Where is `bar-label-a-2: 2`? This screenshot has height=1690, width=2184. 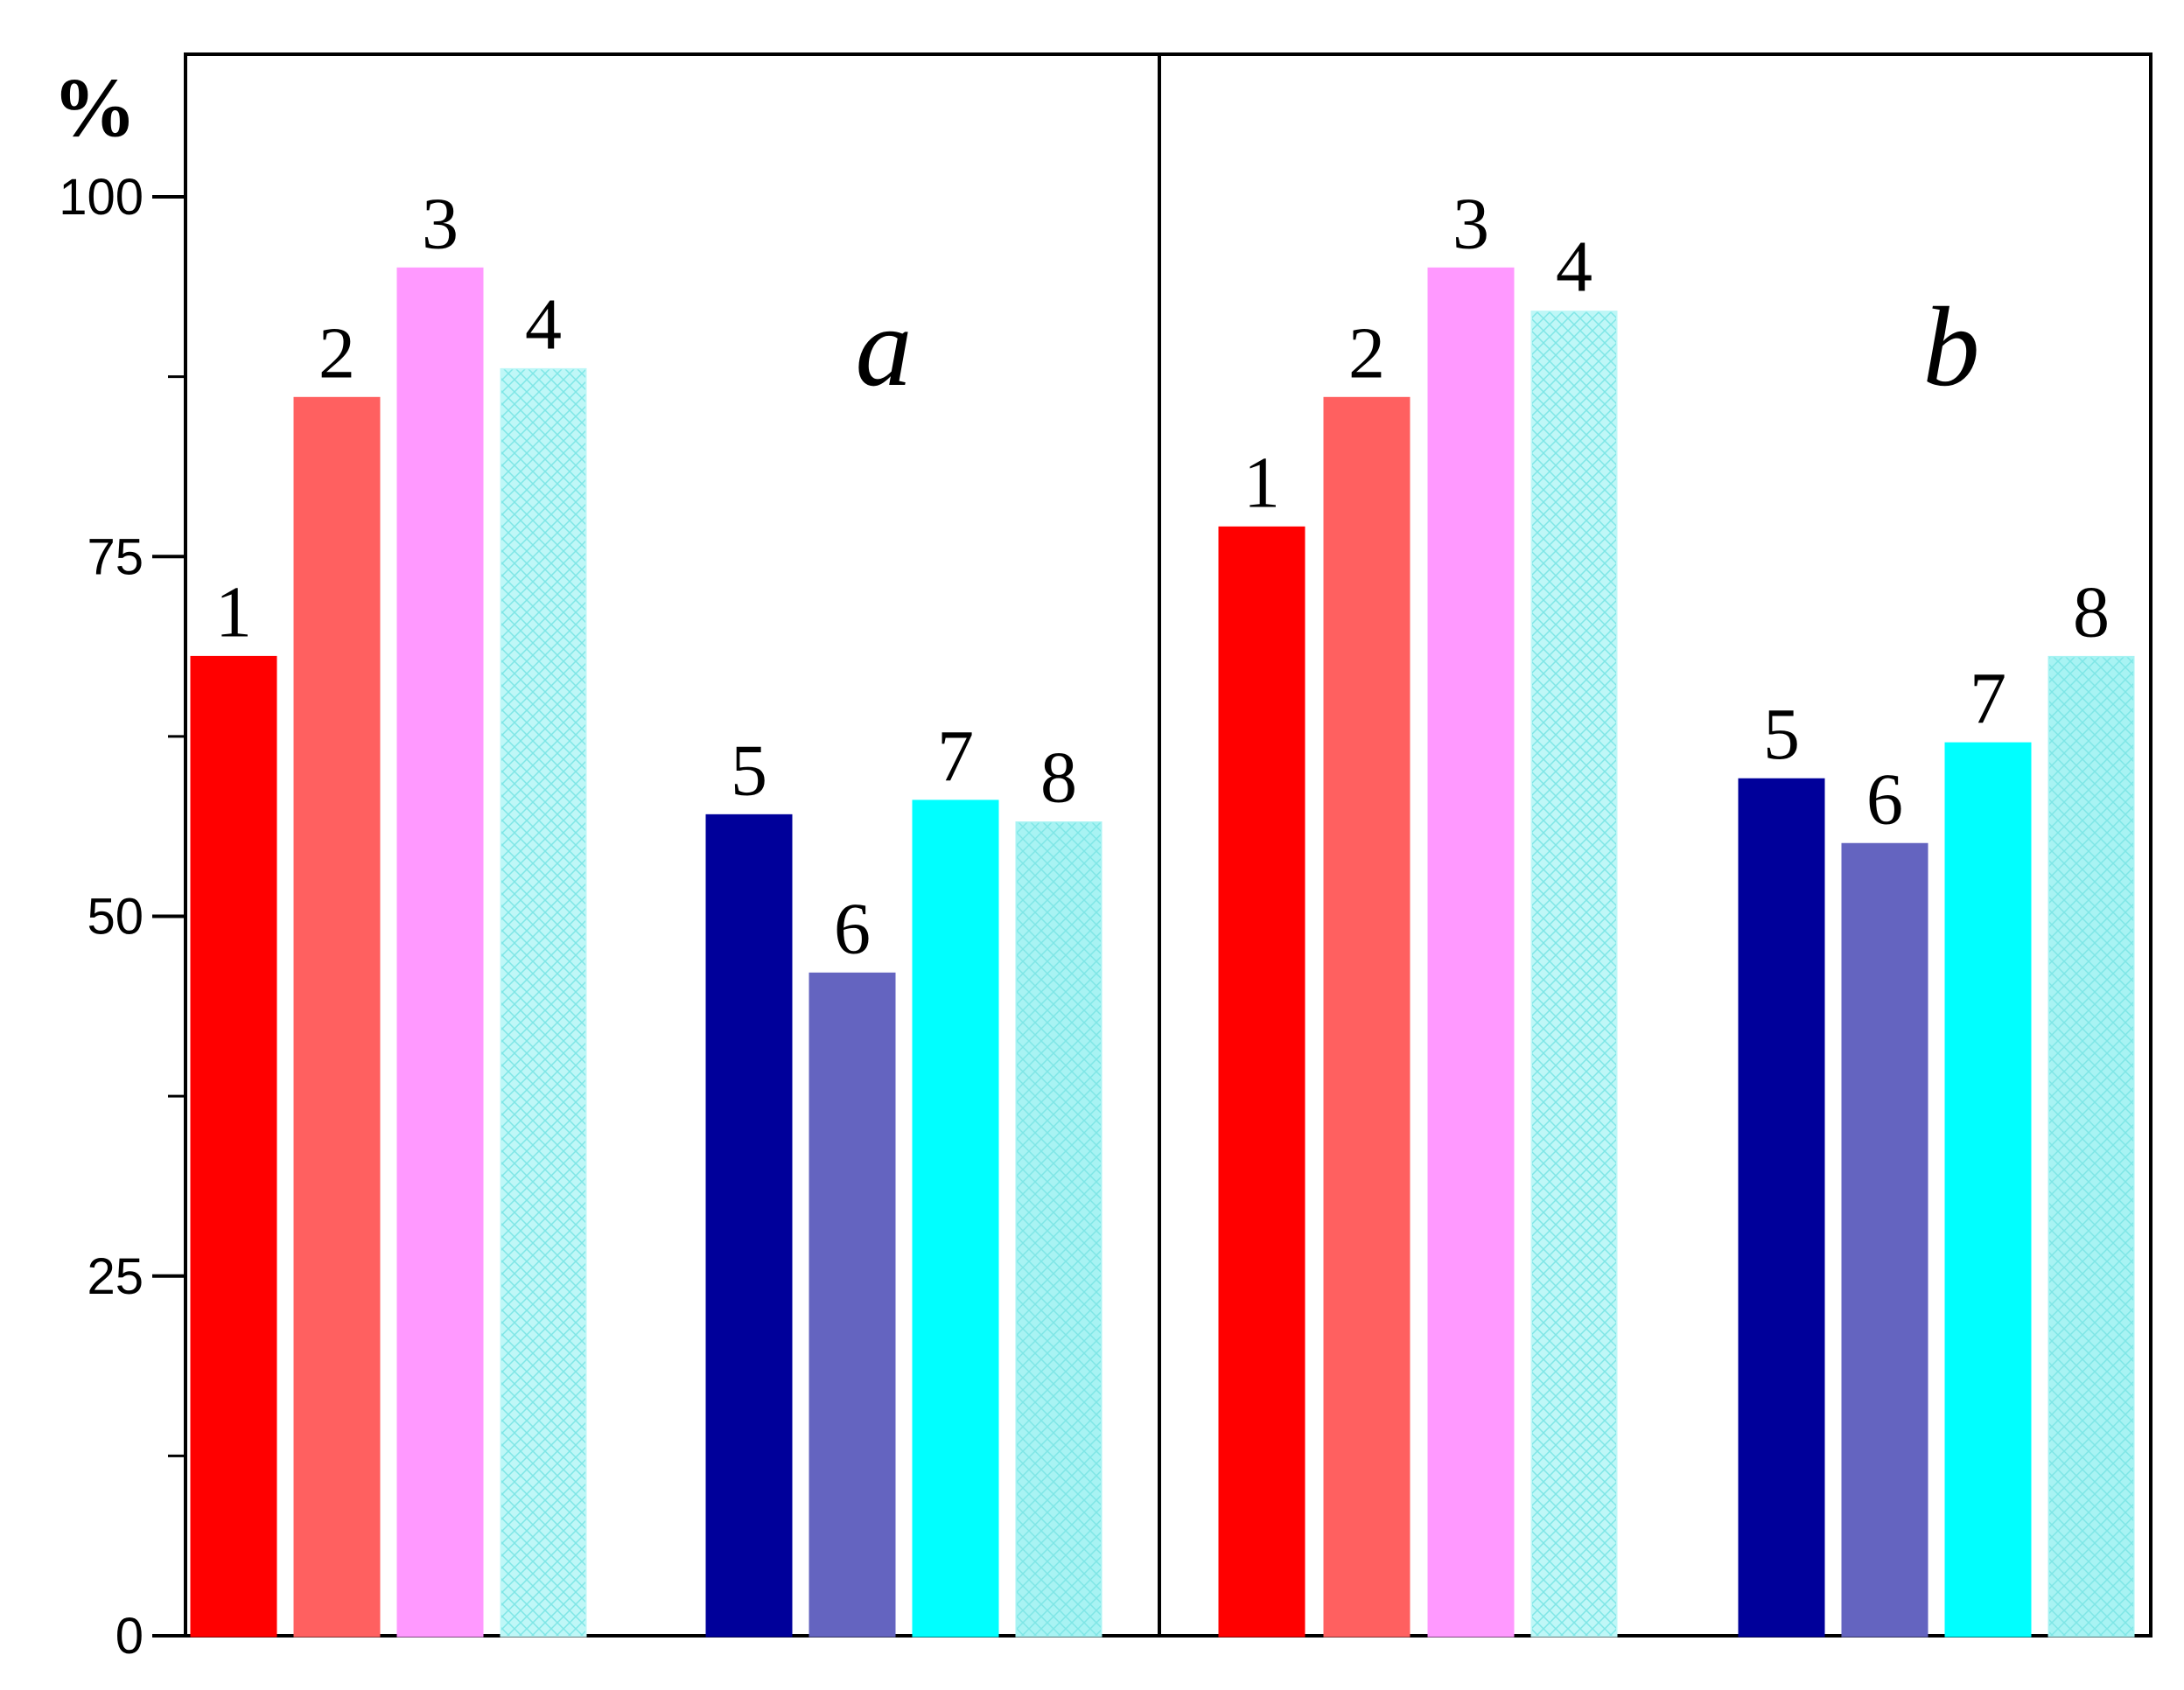
bar-label-a-2: 2 is located at coordinates (336, 353).